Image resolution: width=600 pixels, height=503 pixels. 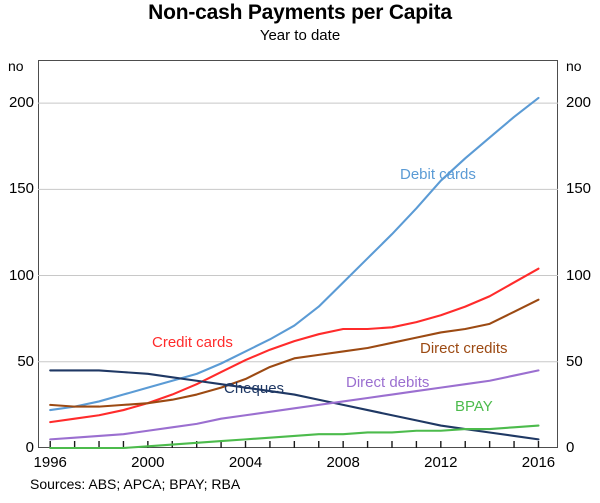 I want to click on chart-title: Non-cash Payments per Capita, so click(x=300, y=12).